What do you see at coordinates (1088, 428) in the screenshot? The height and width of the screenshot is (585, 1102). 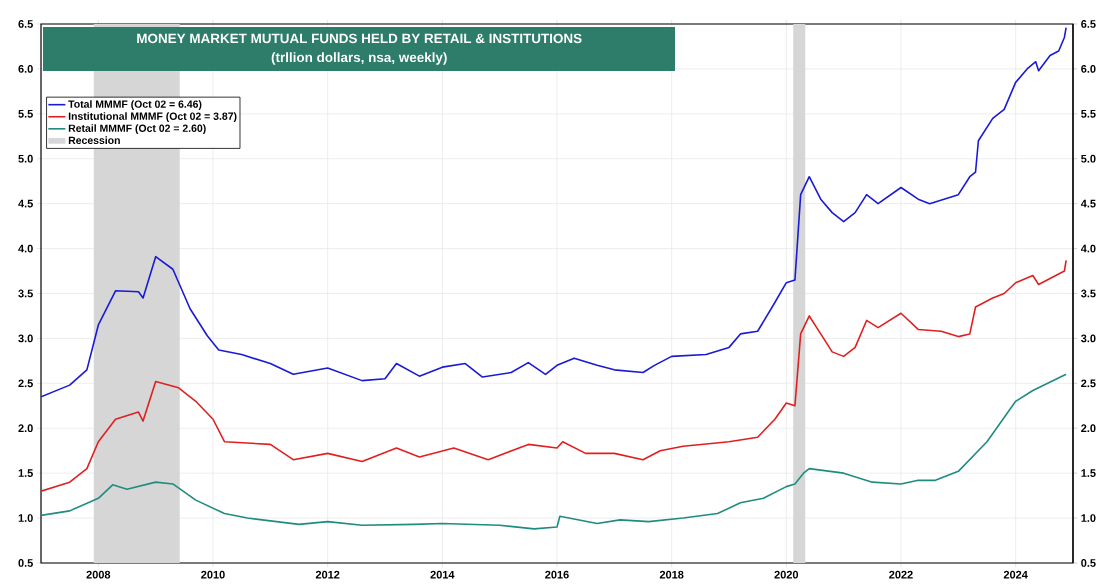 I see `y2-tick-label: 2.0` at bounding box center [1088, 428].